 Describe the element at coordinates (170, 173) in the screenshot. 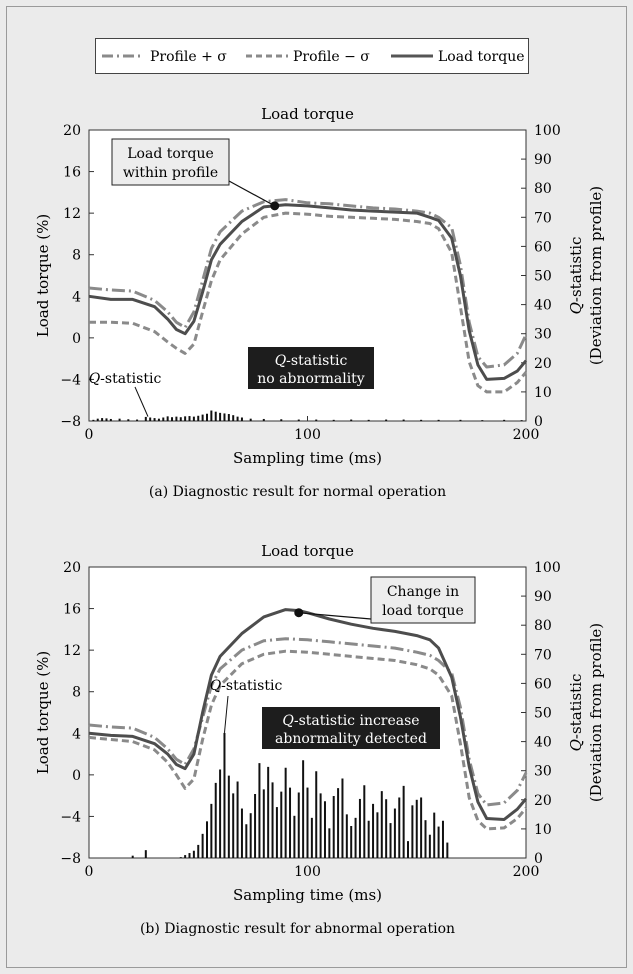

I see `normal-torque-note-line2: within profile` at that location.